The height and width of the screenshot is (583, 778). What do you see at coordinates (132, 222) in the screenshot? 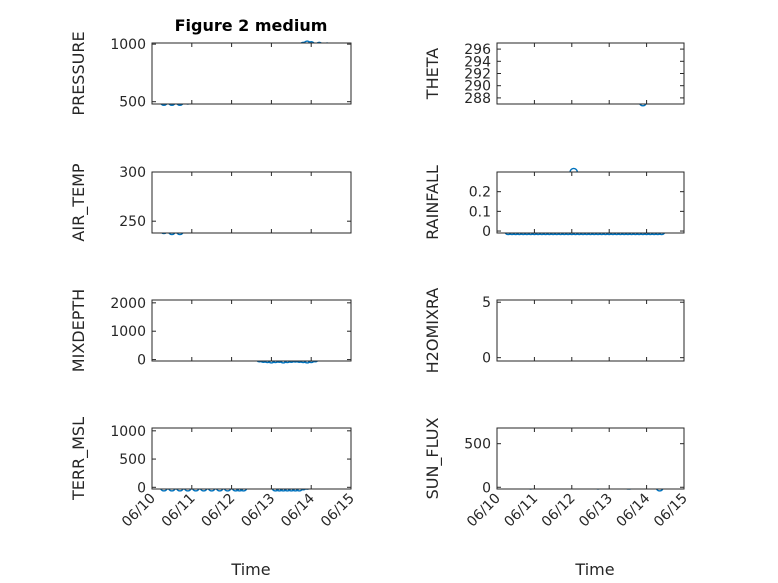
I see `y-tick-label: 250` at bounding box center [132, 222].